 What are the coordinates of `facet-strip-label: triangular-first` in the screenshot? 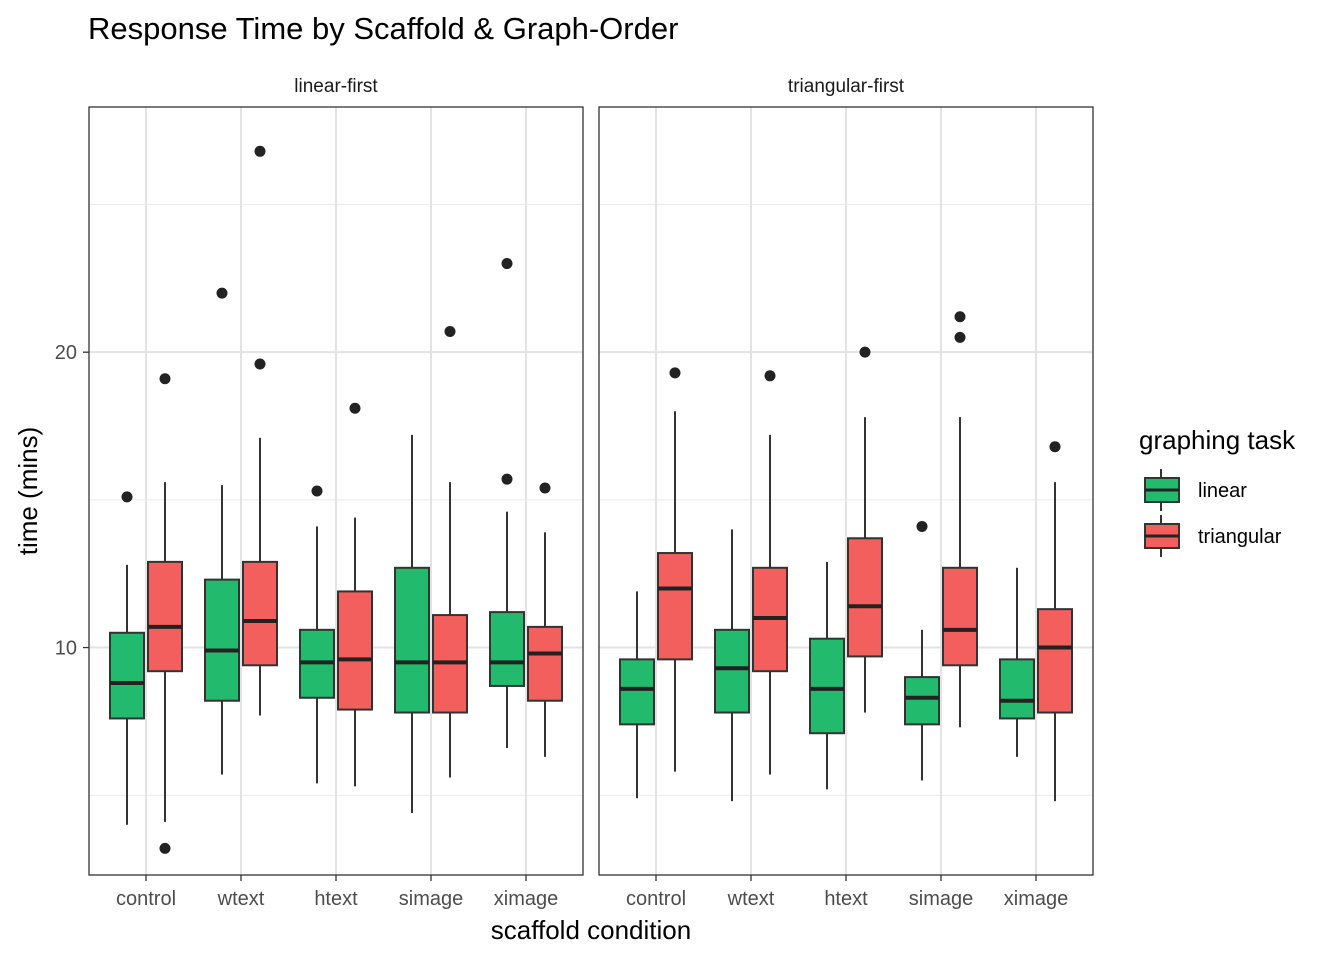 It's located at (846, 86).